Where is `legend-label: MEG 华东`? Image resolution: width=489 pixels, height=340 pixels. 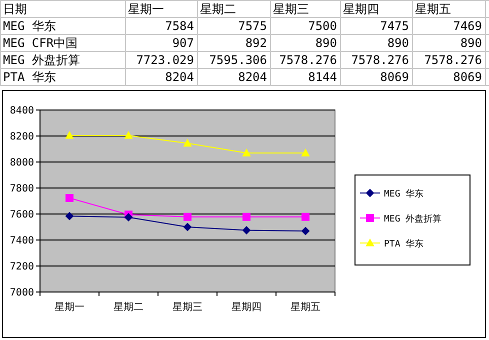
legend-label: MEG 华东 is located at coordinates (404, 194).